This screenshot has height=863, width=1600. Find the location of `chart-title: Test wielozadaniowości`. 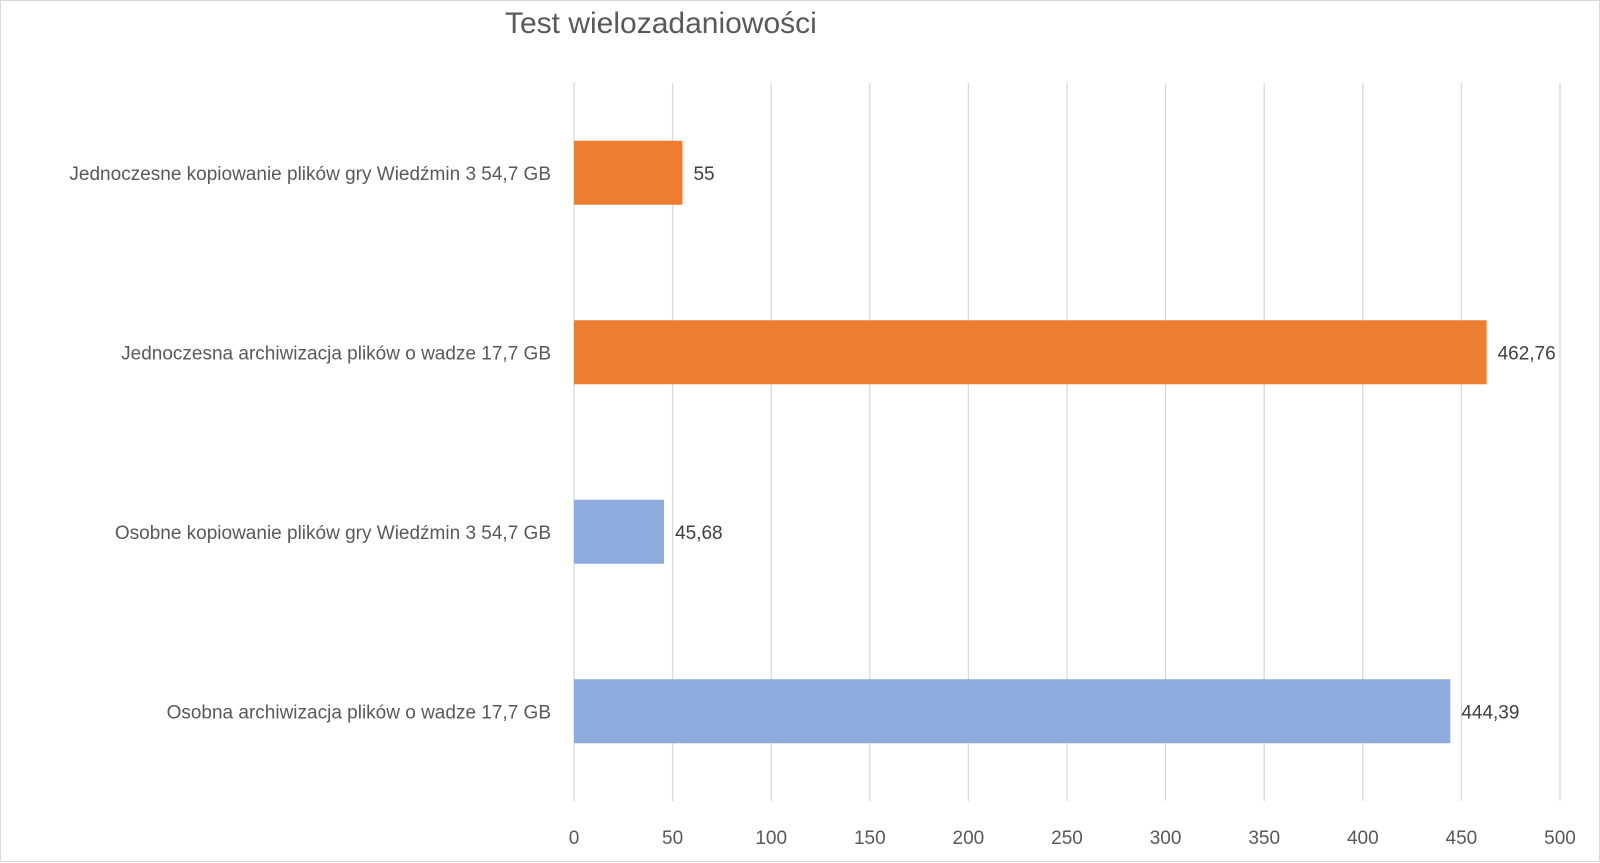

chart-title: Test wielozadaniowości is located at coordinates (661, 23).